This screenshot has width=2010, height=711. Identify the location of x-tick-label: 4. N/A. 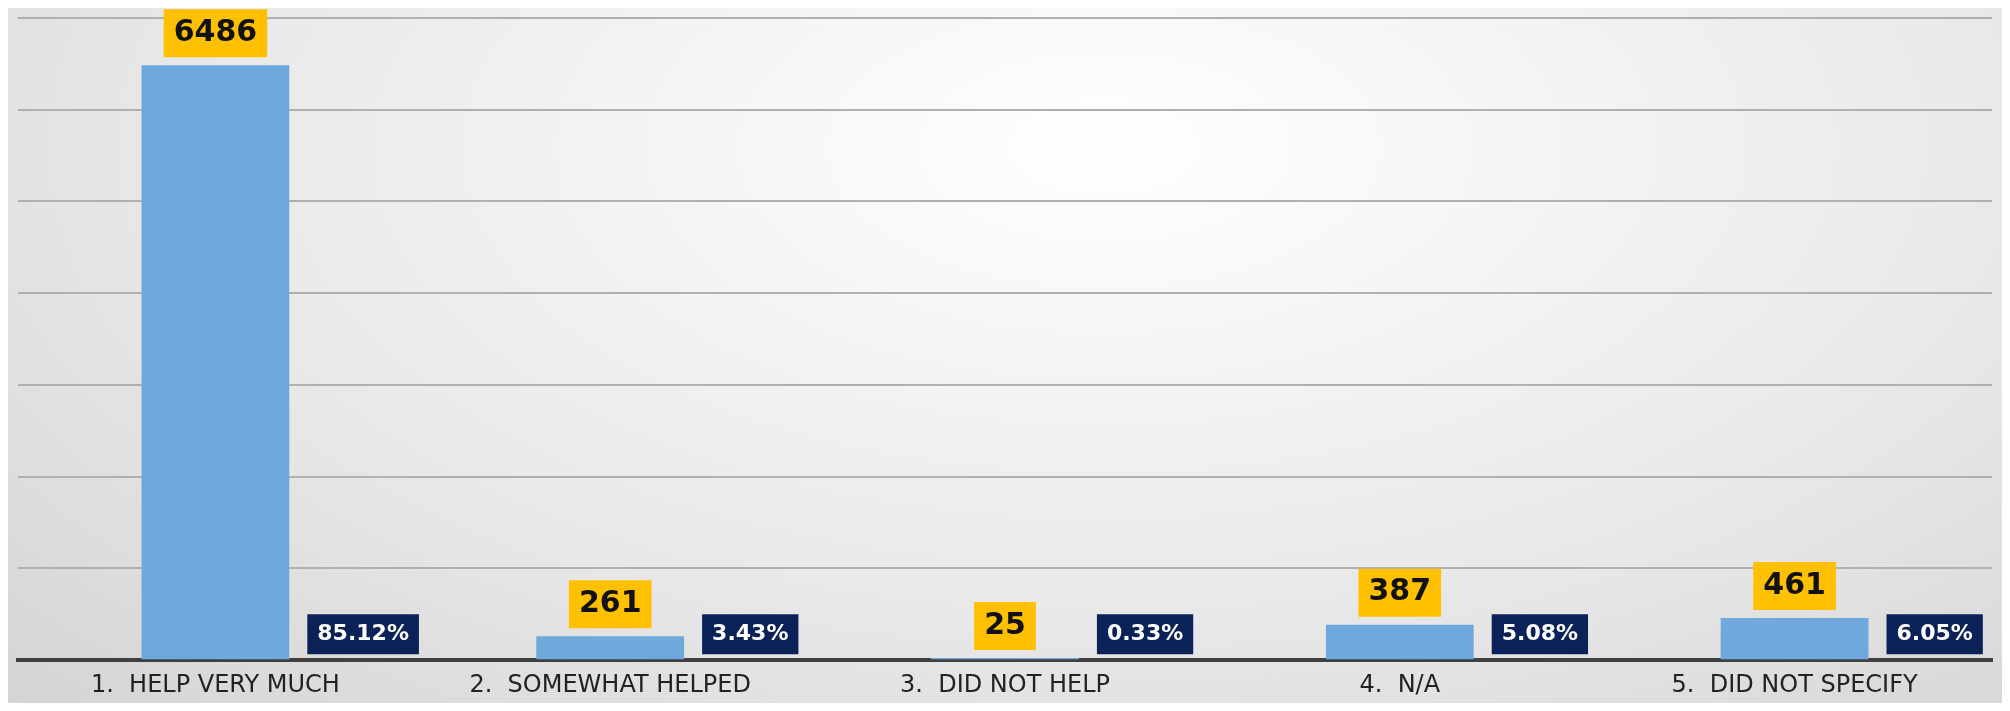
(1400, 683).